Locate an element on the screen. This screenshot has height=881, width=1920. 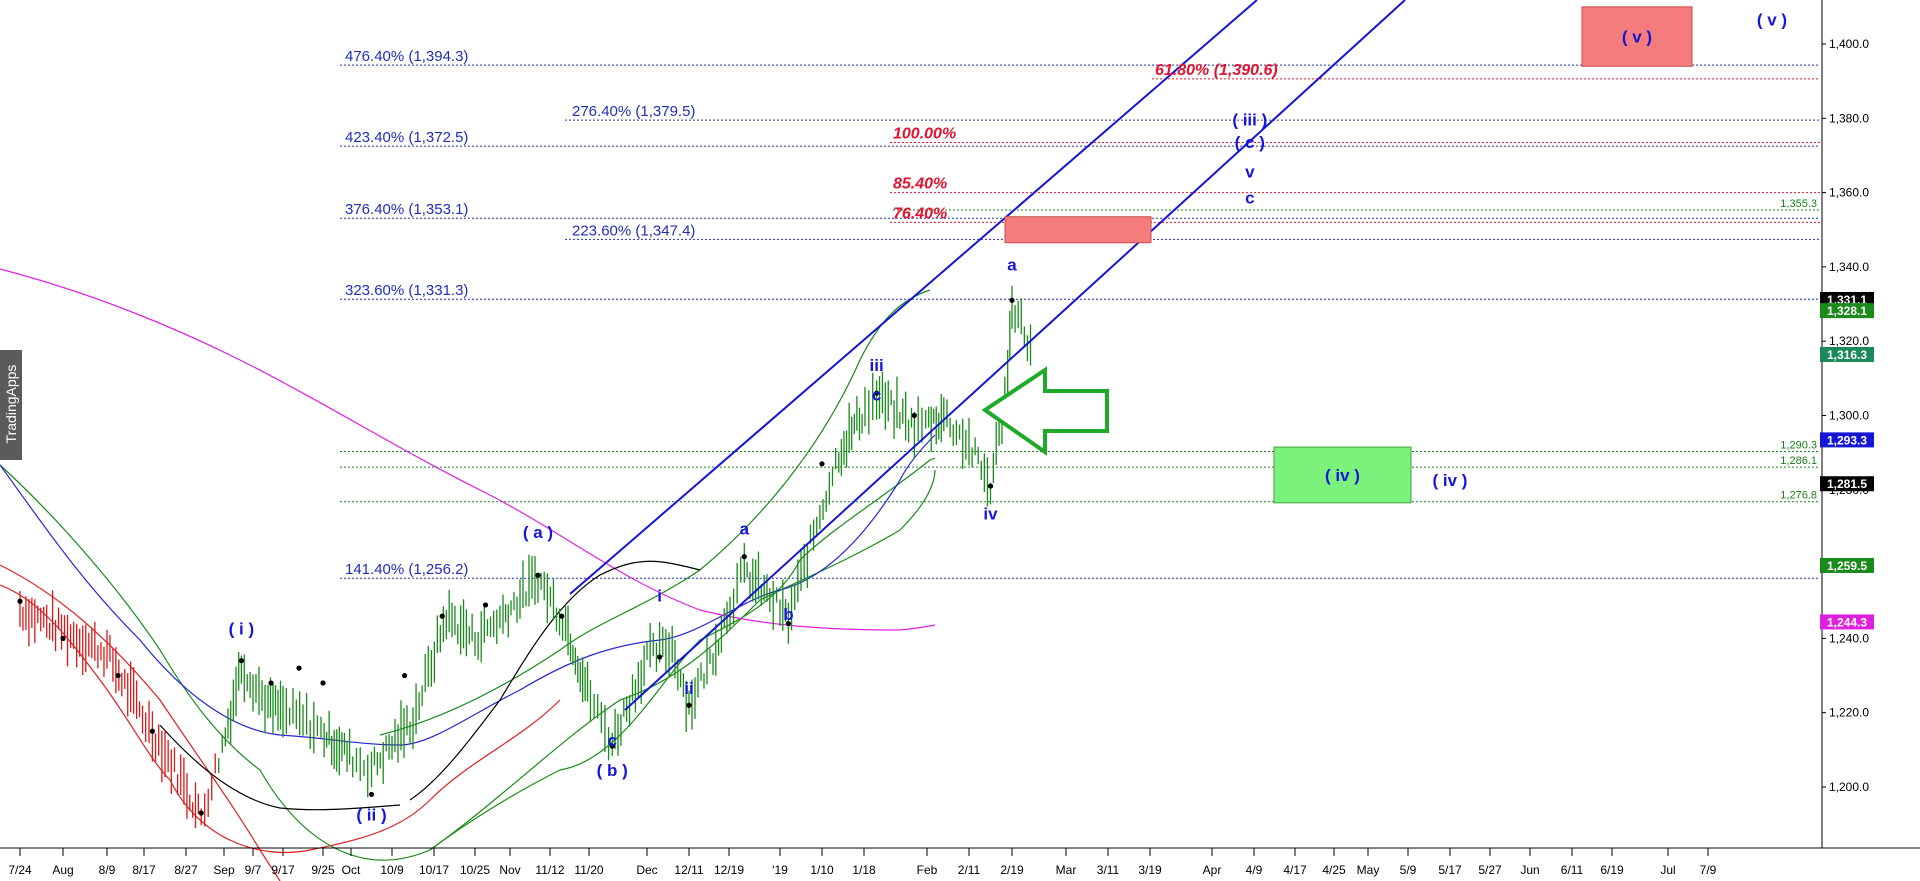
wave-label: i is located at coordinates (659, 595).